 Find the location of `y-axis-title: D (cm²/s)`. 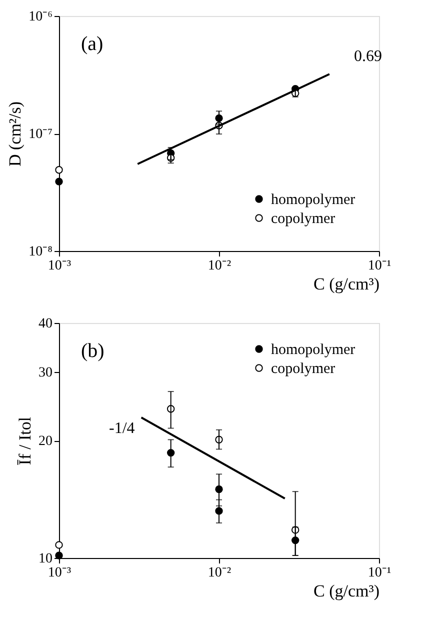

y-axis-title: D (cm²/s) is located at coordinates (15, 134).